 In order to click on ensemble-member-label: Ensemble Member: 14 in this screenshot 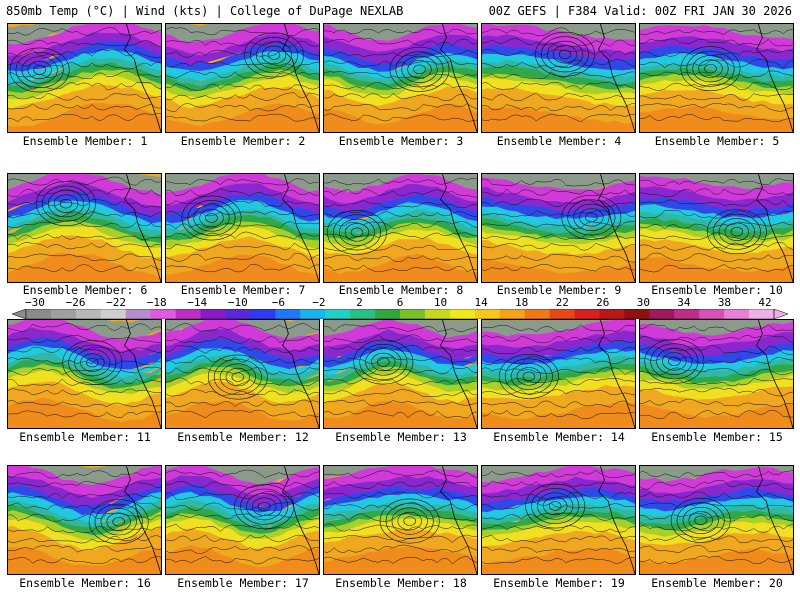, I will do `click(559, 437)`.